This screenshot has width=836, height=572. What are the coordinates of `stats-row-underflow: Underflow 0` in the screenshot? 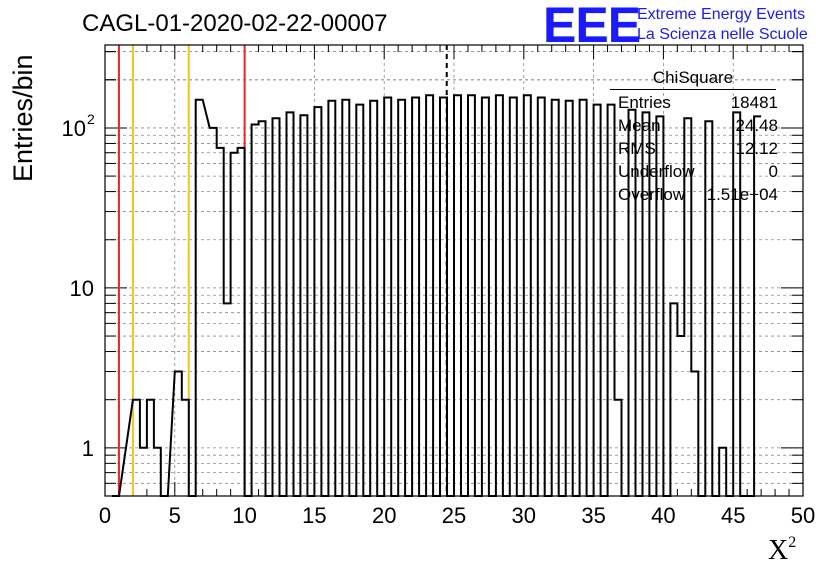 It's located at (698, 173).